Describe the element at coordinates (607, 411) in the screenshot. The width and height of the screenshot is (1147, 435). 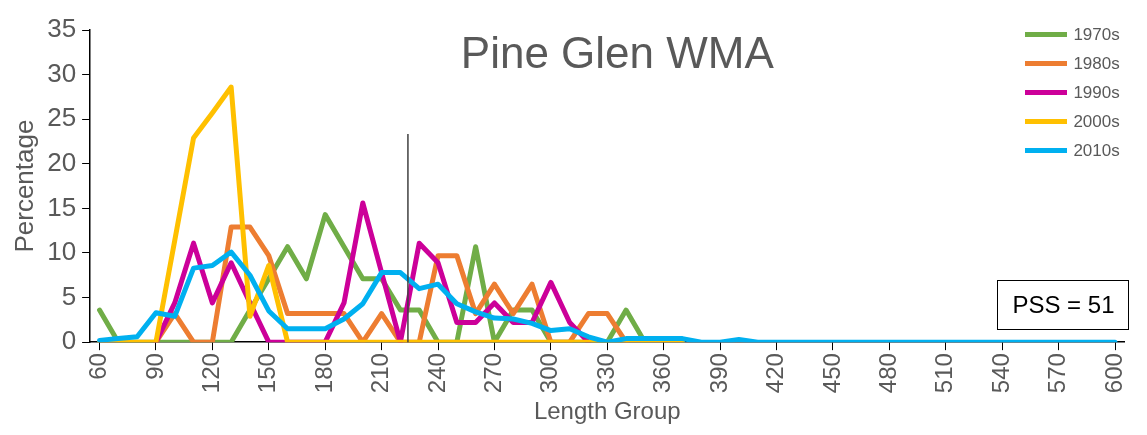
I see `x-axis-title: Length Group` at that location.